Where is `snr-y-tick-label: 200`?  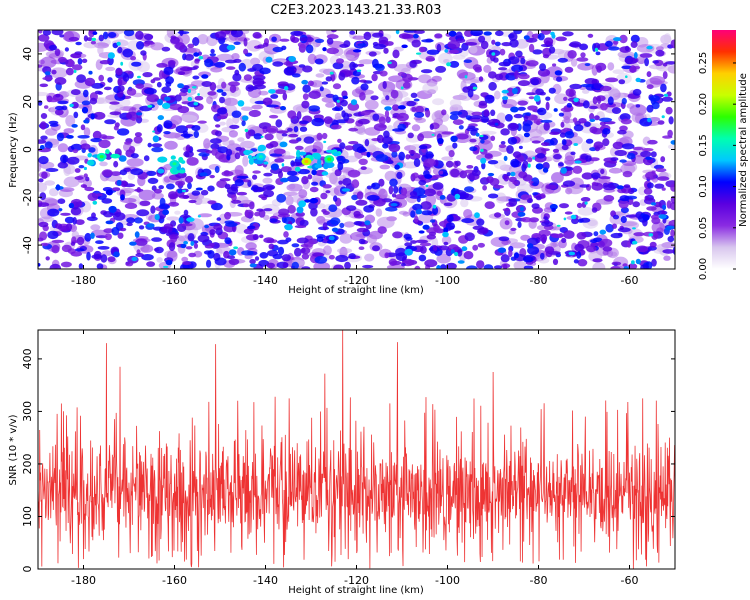 snr-y-tick-label: 200 is located at coordinates (27, 463).